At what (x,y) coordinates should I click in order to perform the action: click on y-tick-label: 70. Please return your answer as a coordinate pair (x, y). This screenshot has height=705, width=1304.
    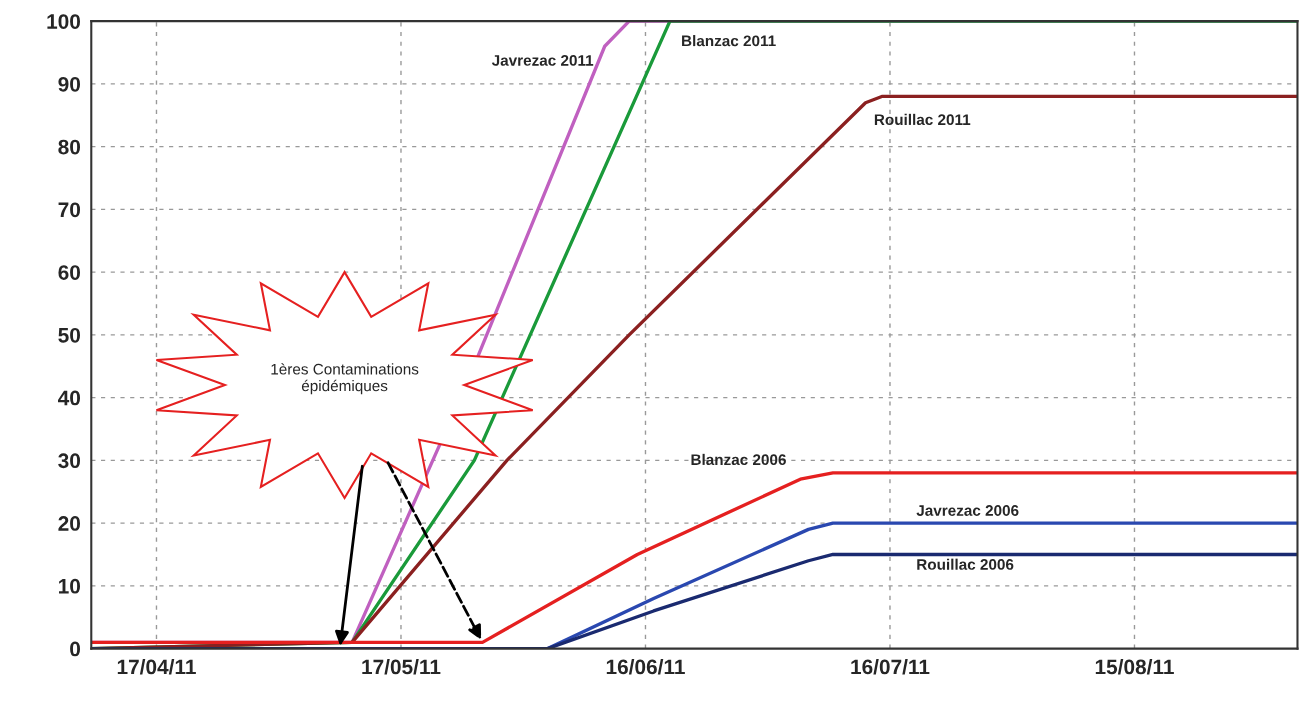
    Looking at the image, I should click on (69, 210).